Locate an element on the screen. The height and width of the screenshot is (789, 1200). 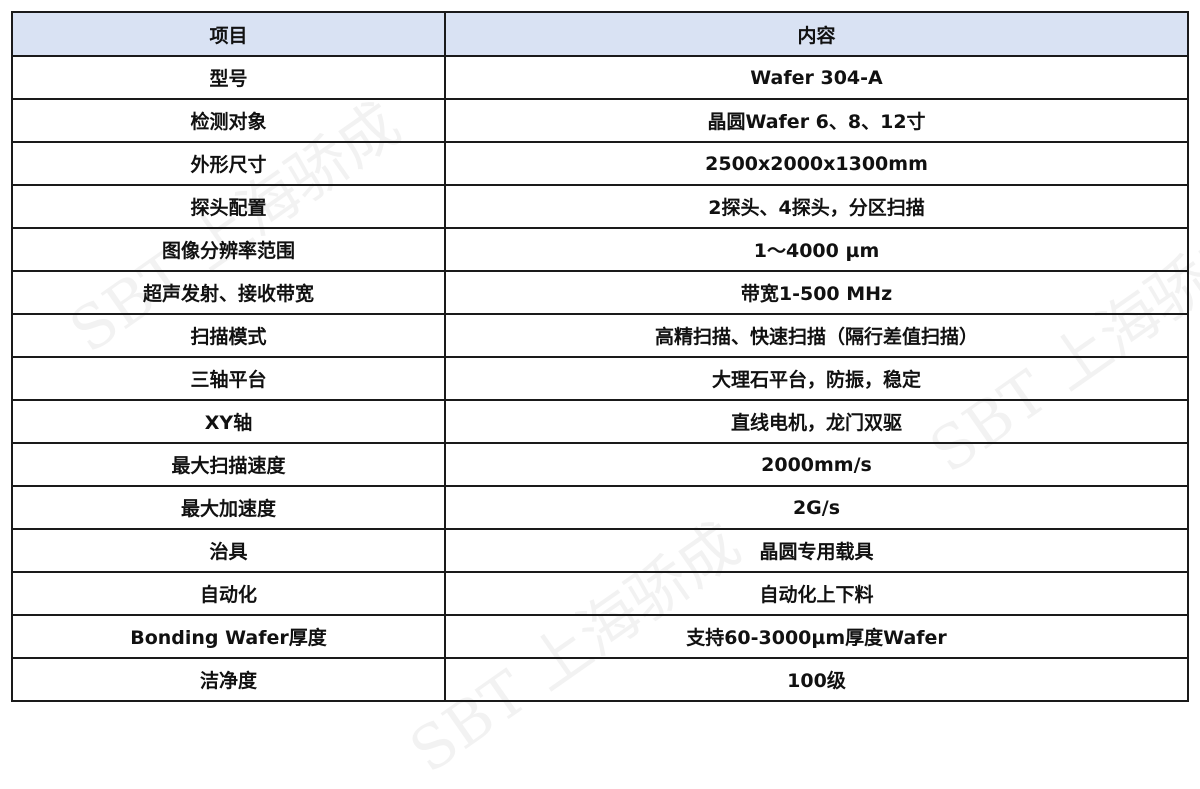
table-row: 最大加速度 2G/s is located at coordinates (600, 507).